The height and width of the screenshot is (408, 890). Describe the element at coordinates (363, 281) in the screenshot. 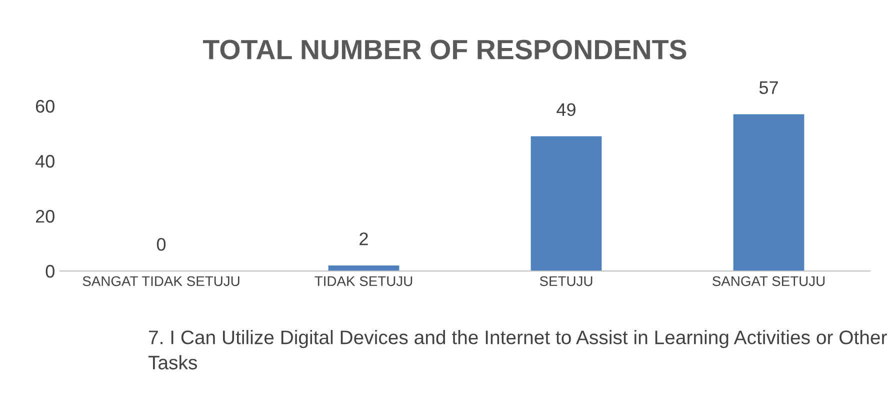

I see `x-tick-label: TIDAK SETUJU` at that location.